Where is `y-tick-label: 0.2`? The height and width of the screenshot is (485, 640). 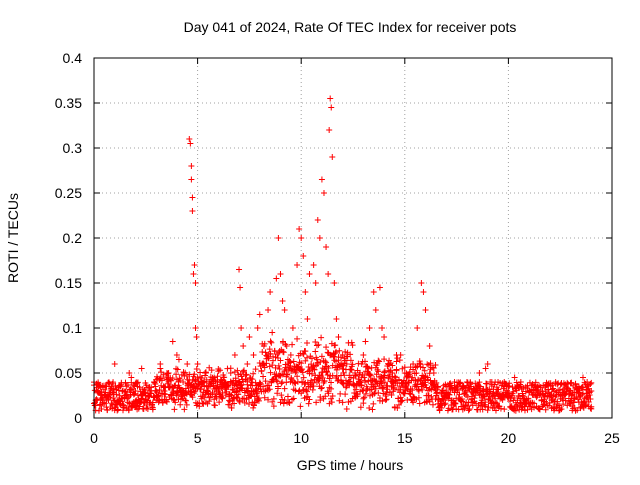 y-tick-label: 0.2 is located at coordinates (73, 238).